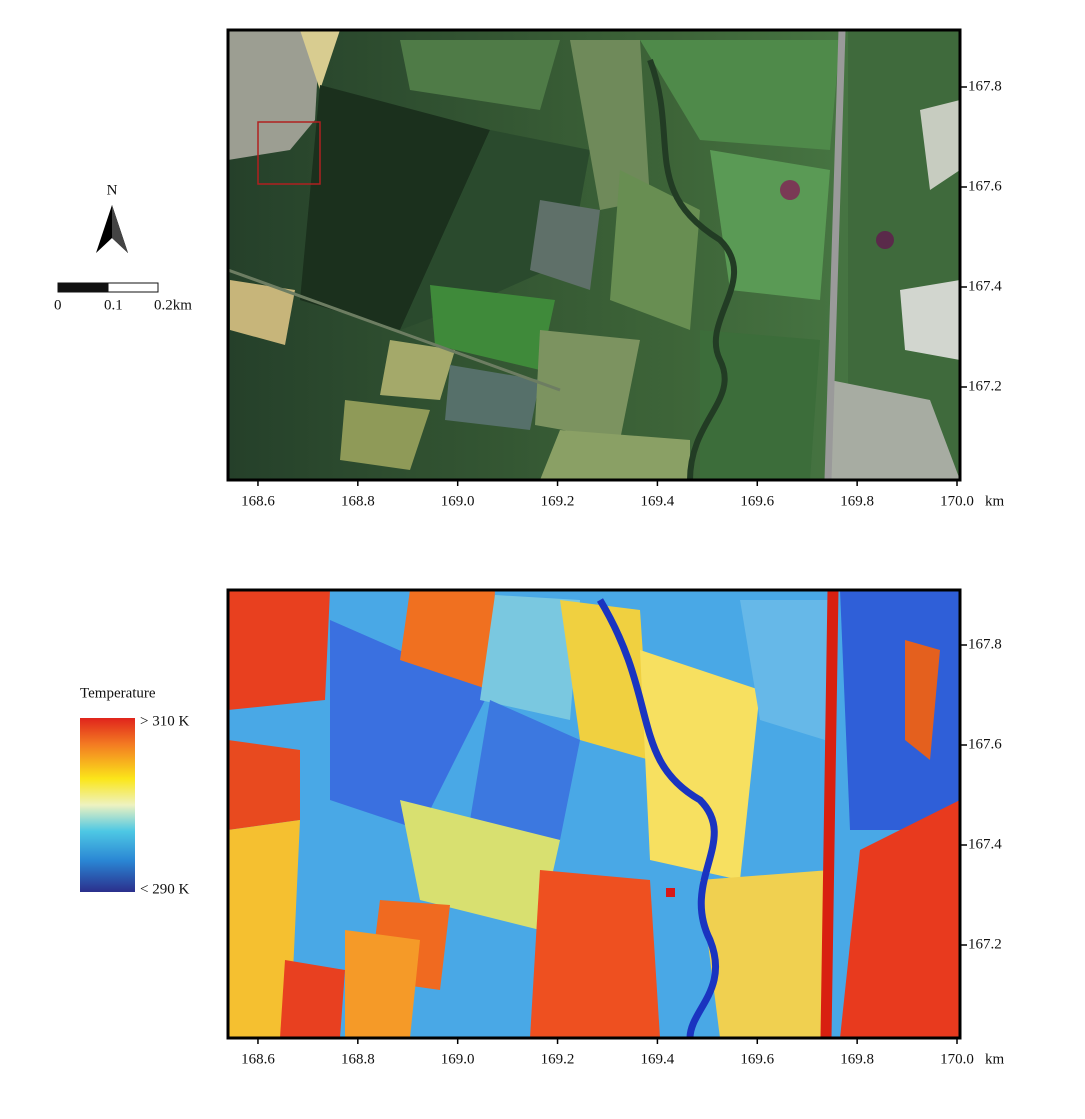 The height and width of the screenshot is (1119, 1085). Describe the element at coordinates (58, 305) in the screenshot. I see `scale-label: 0` at that location.